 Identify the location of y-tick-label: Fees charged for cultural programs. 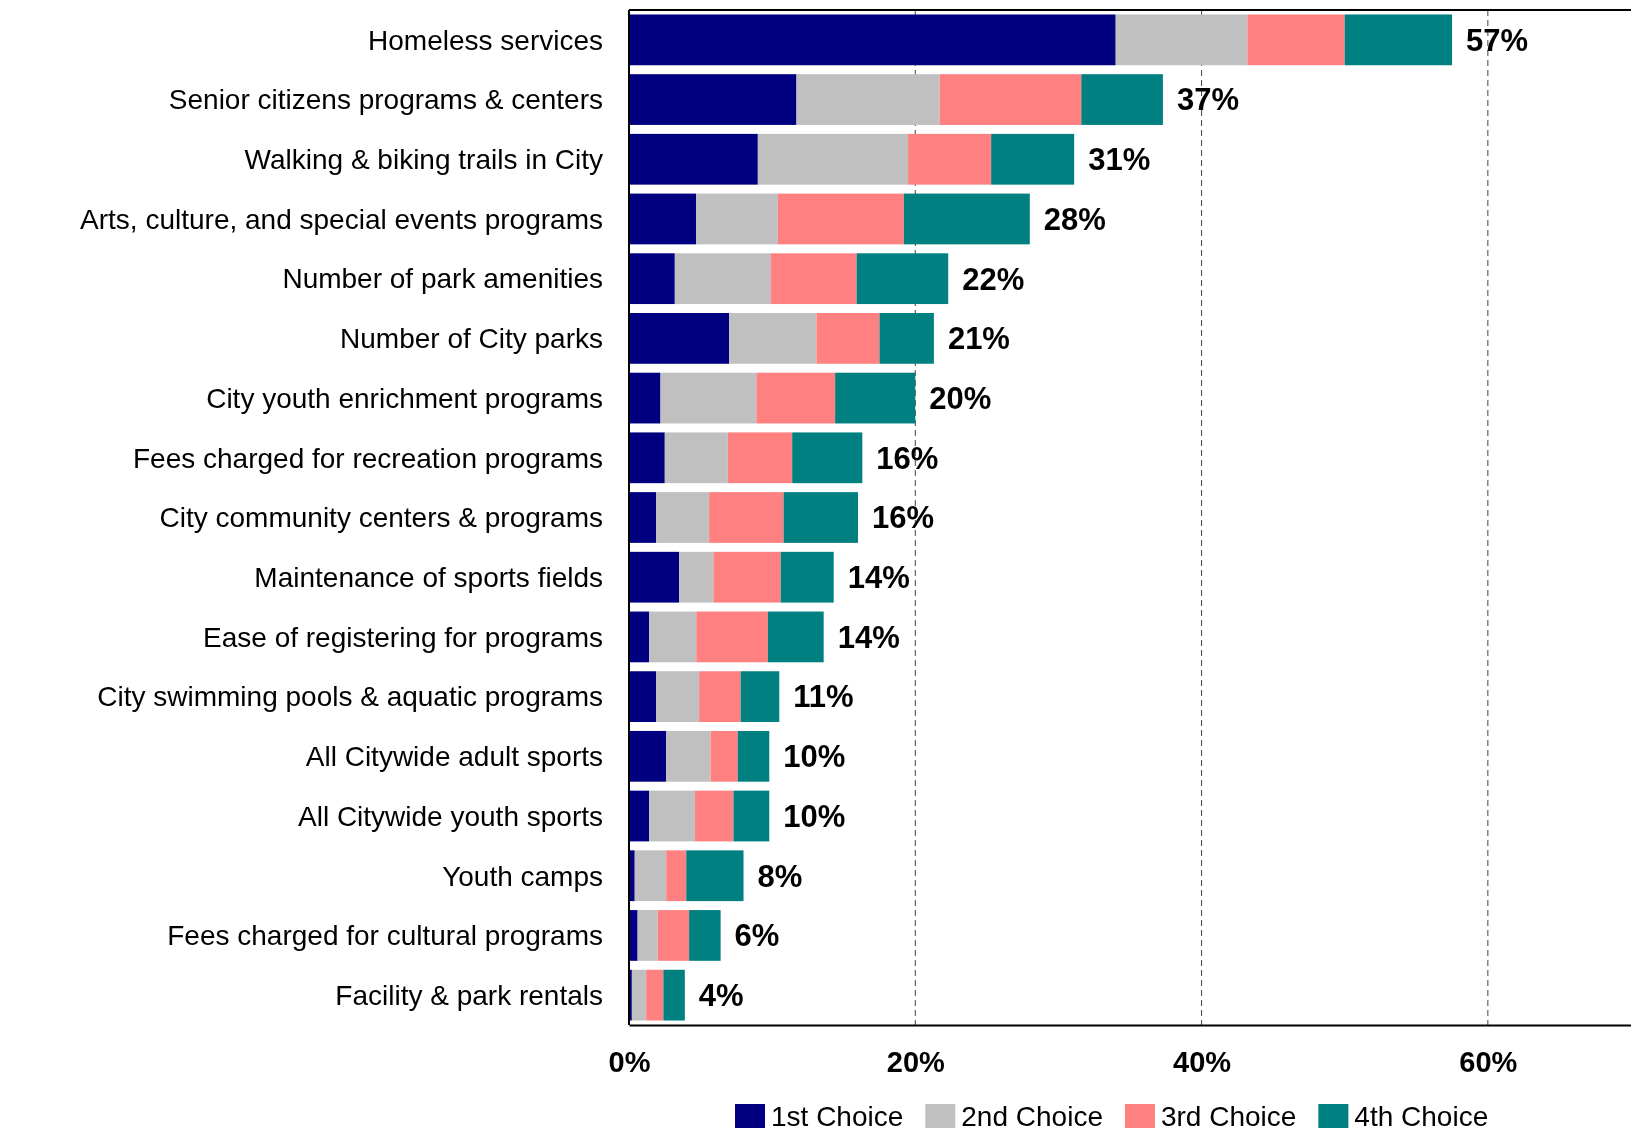
(385, 936).